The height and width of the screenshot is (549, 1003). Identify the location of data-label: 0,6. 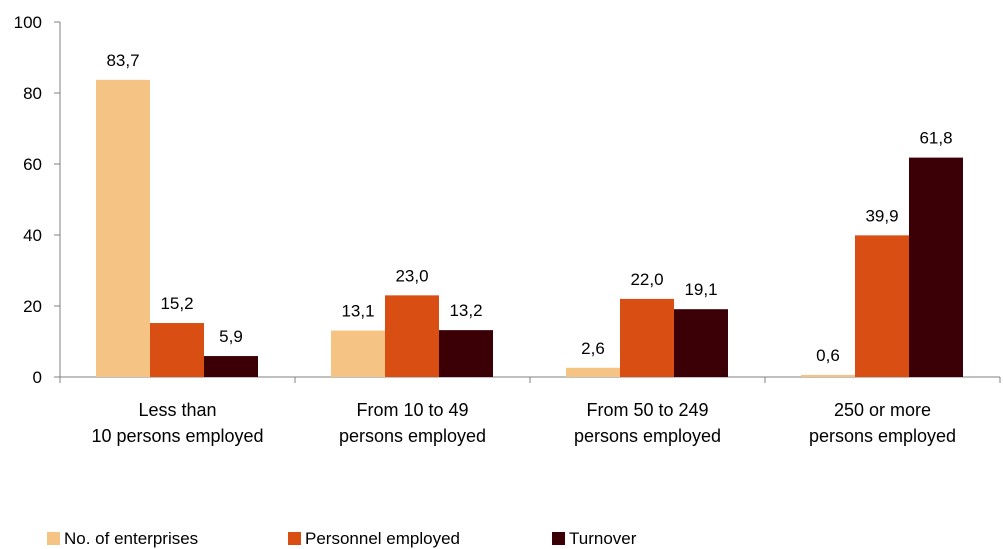
(828, 355).